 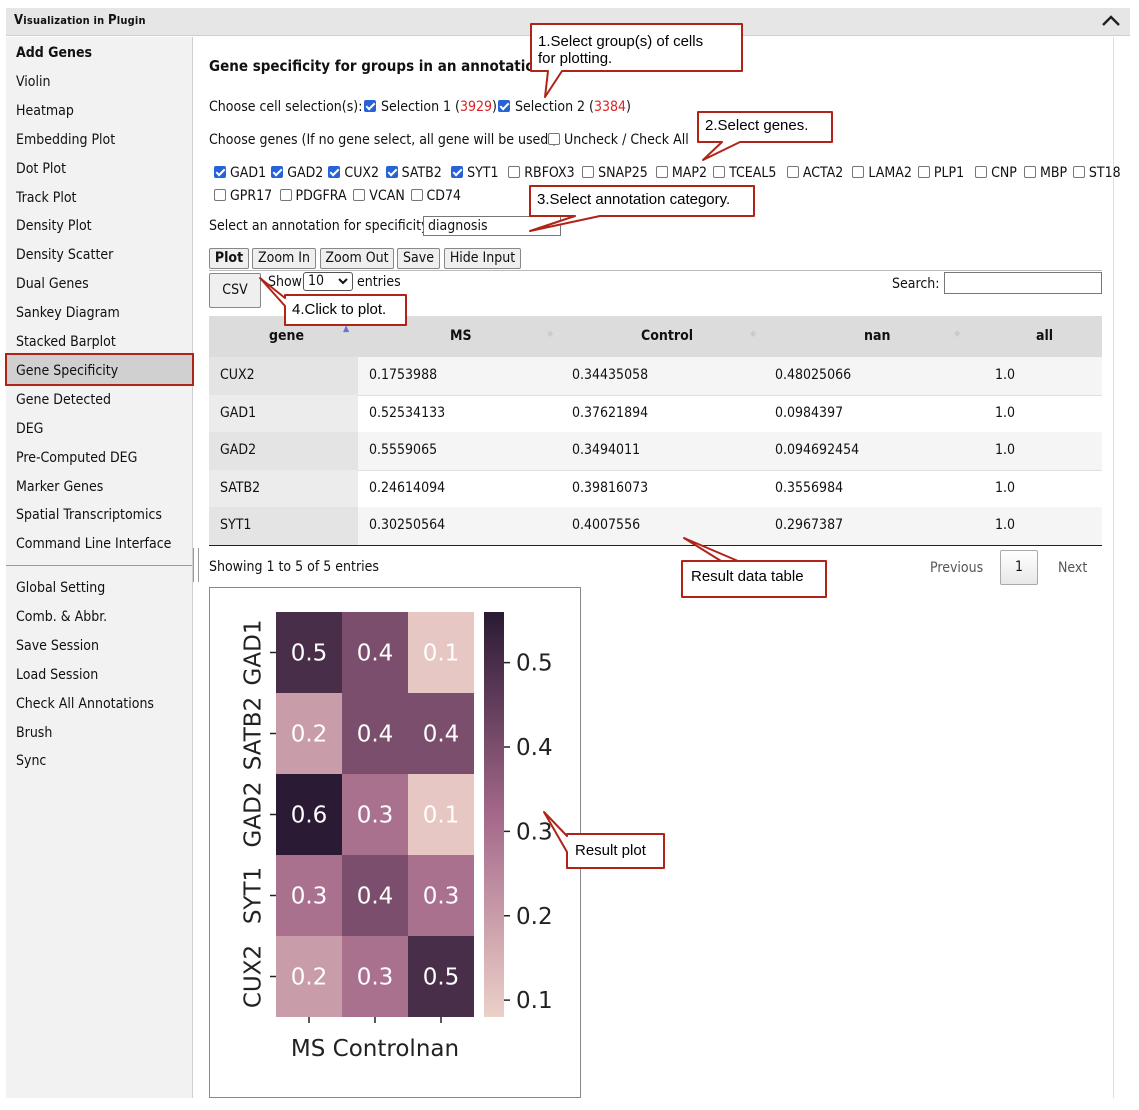 What do you see at coordinates (328, 281) in the screenshot?
I see `entries-select: 10` at bounding box center [328, 281].